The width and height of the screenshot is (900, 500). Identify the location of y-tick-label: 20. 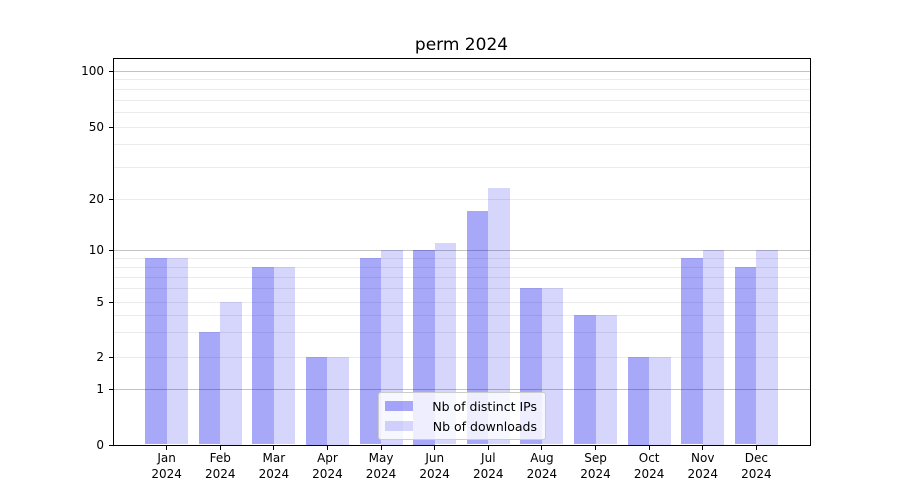
(96, 198).